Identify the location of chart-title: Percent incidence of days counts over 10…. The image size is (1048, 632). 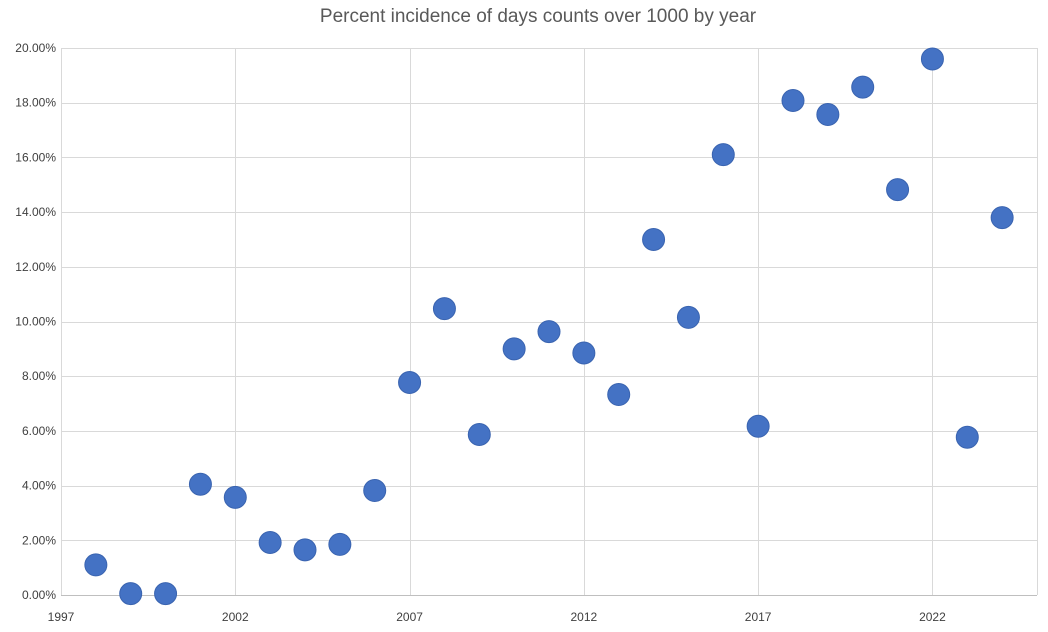
(538, 16).